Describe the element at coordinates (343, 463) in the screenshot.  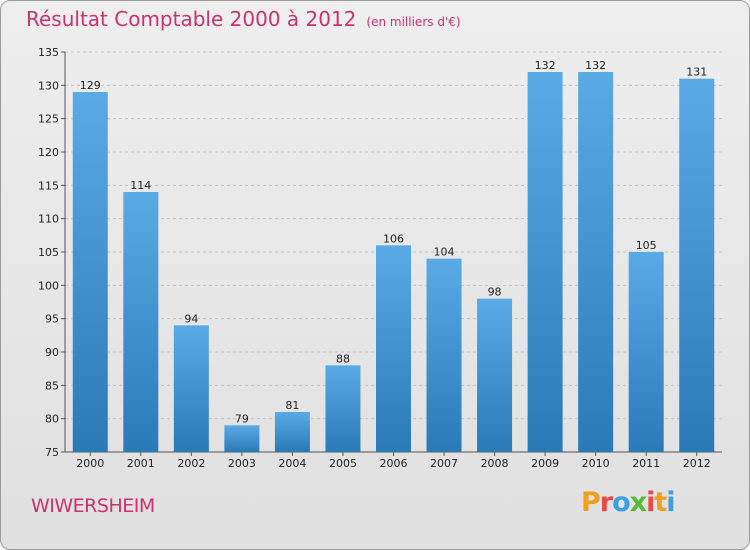
I see `x-tick-label: 2005` at that location.